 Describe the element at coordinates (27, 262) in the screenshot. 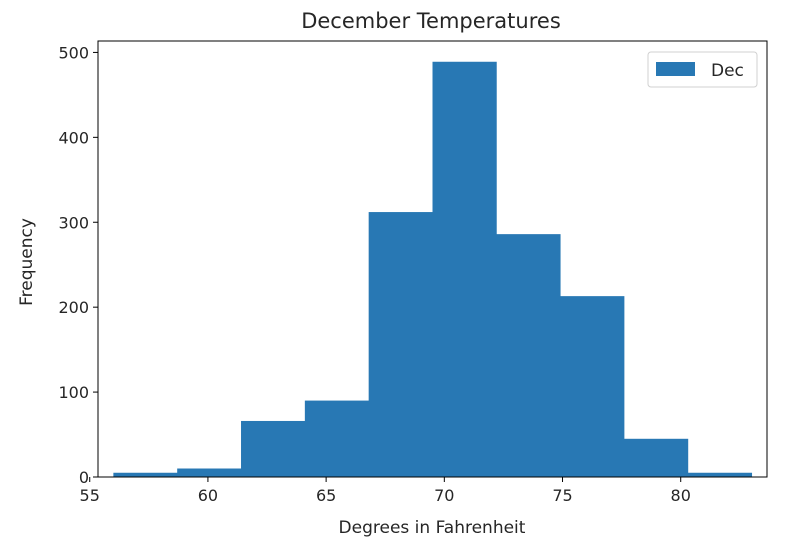

I see `y-axis-label: Frequency` at that location.